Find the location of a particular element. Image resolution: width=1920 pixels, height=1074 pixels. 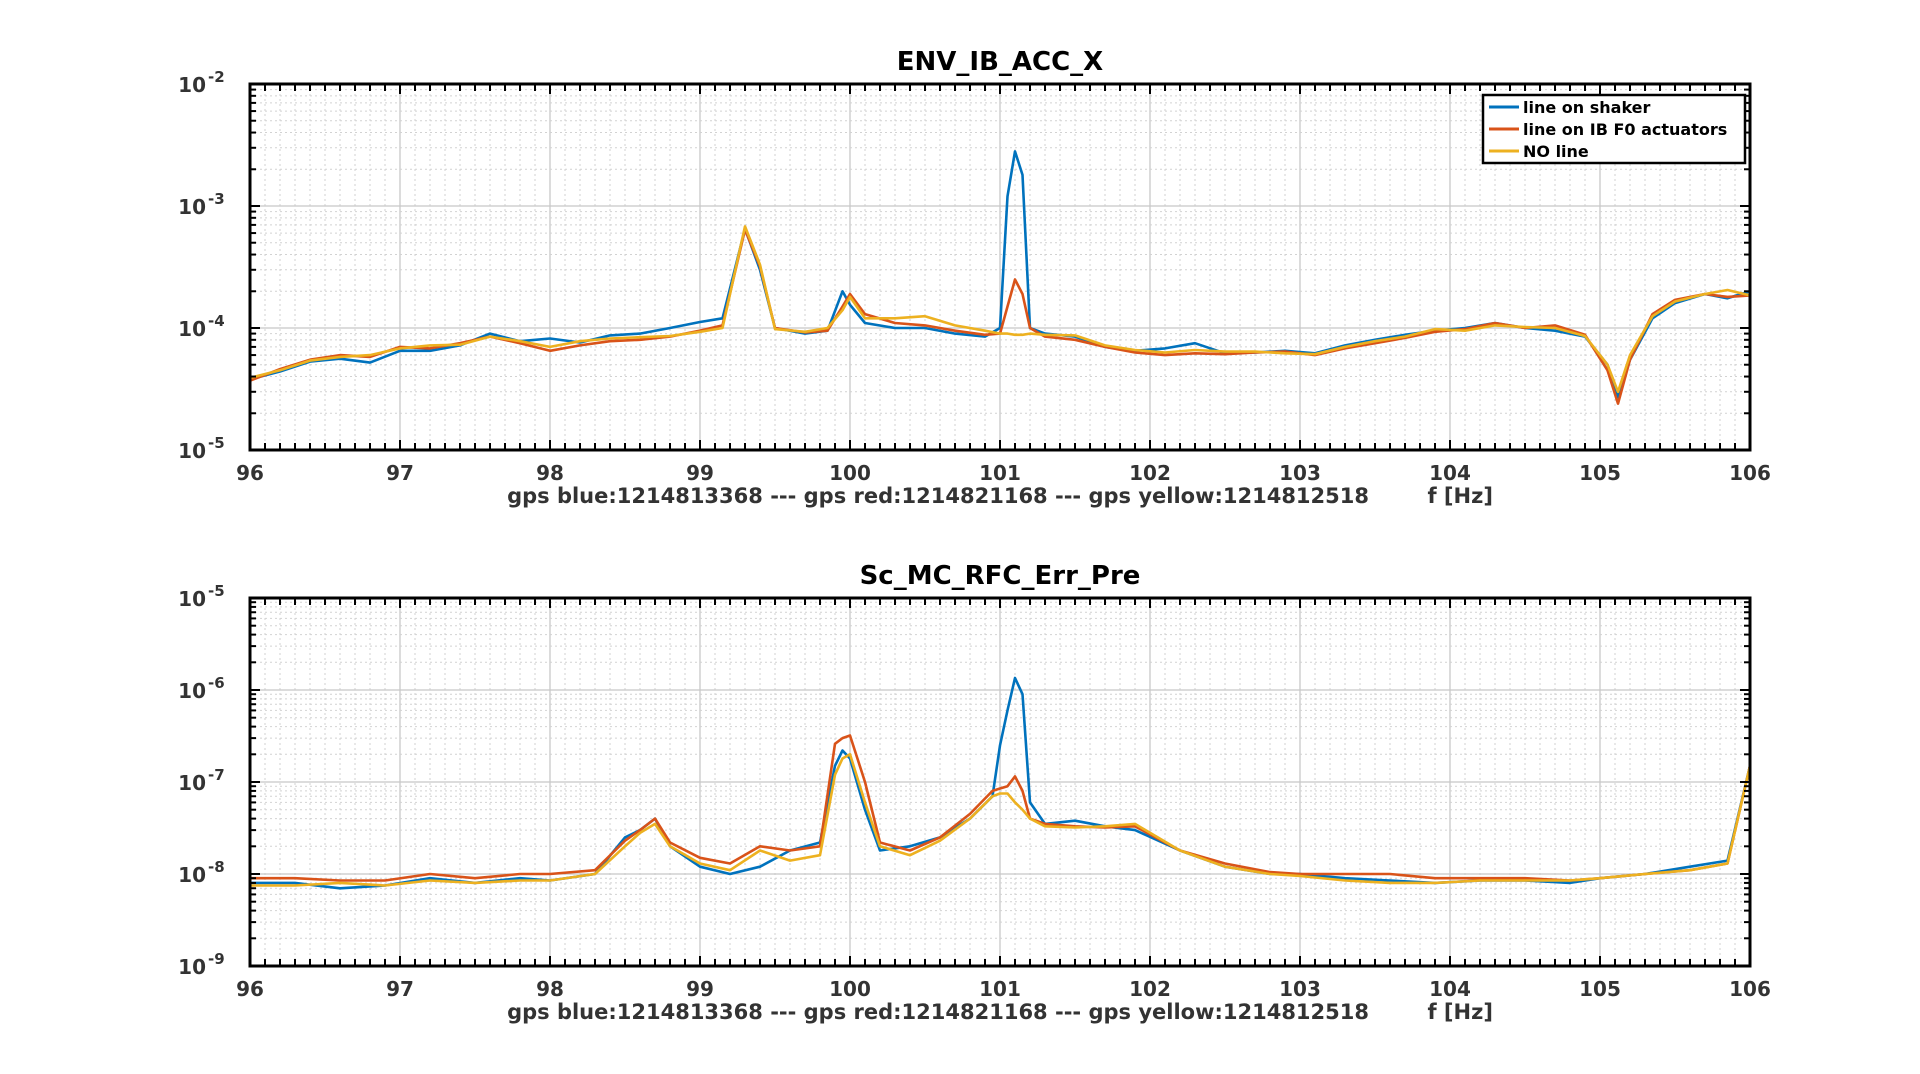

legend-label: line on IB F0 actuators is located at coordinates (1625, 129).